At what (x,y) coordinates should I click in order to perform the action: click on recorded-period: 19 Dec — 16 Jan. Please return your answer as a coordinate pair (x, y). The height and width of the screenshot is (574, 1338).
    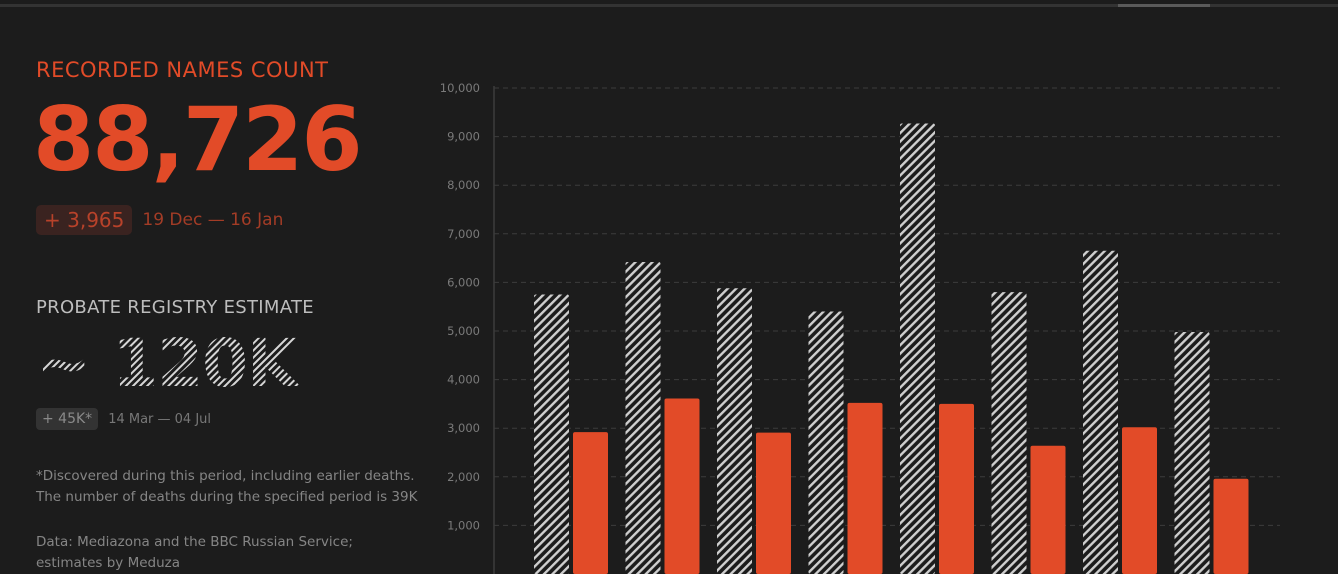
    Looking at the image, I should click on (213, 220).